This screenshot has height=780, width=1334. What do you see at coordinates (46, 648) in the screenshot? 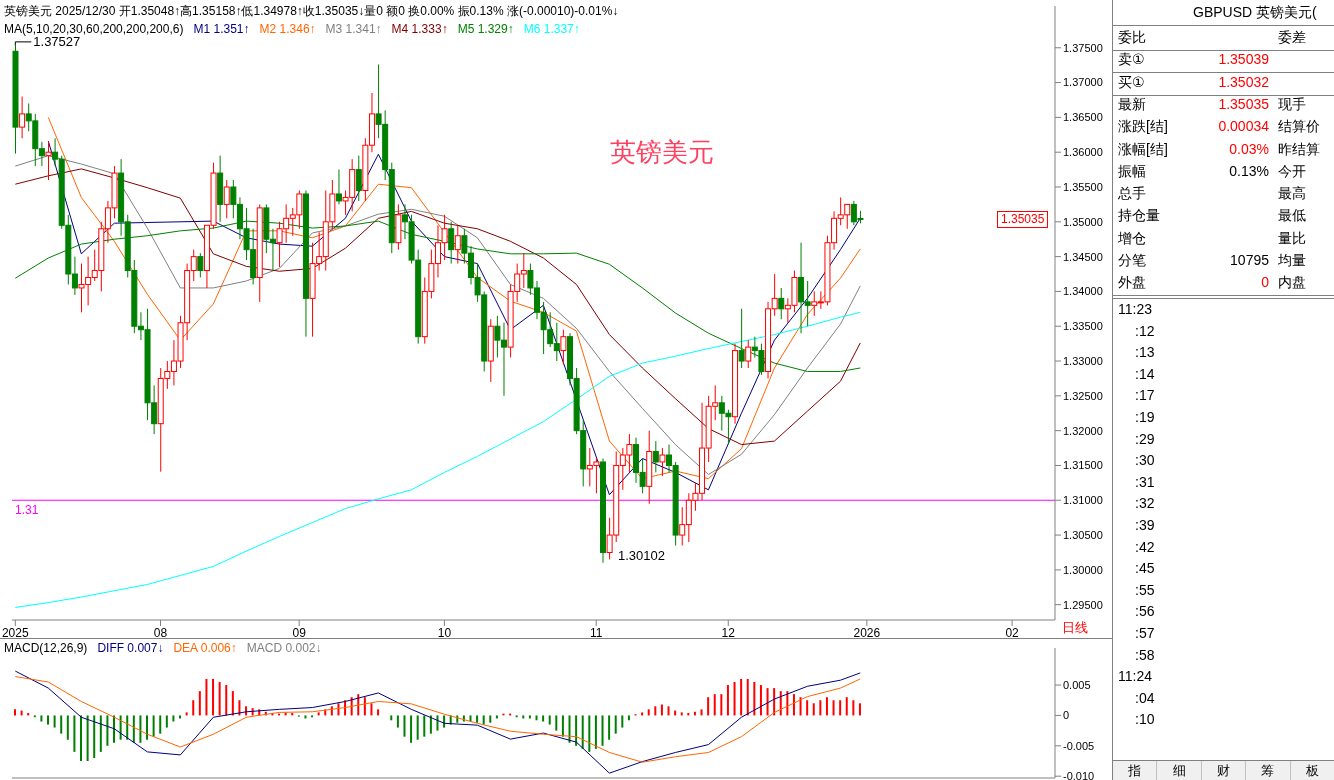
I see `legend-title: MACD(12,26,9)` at bounding box center [46, 648].